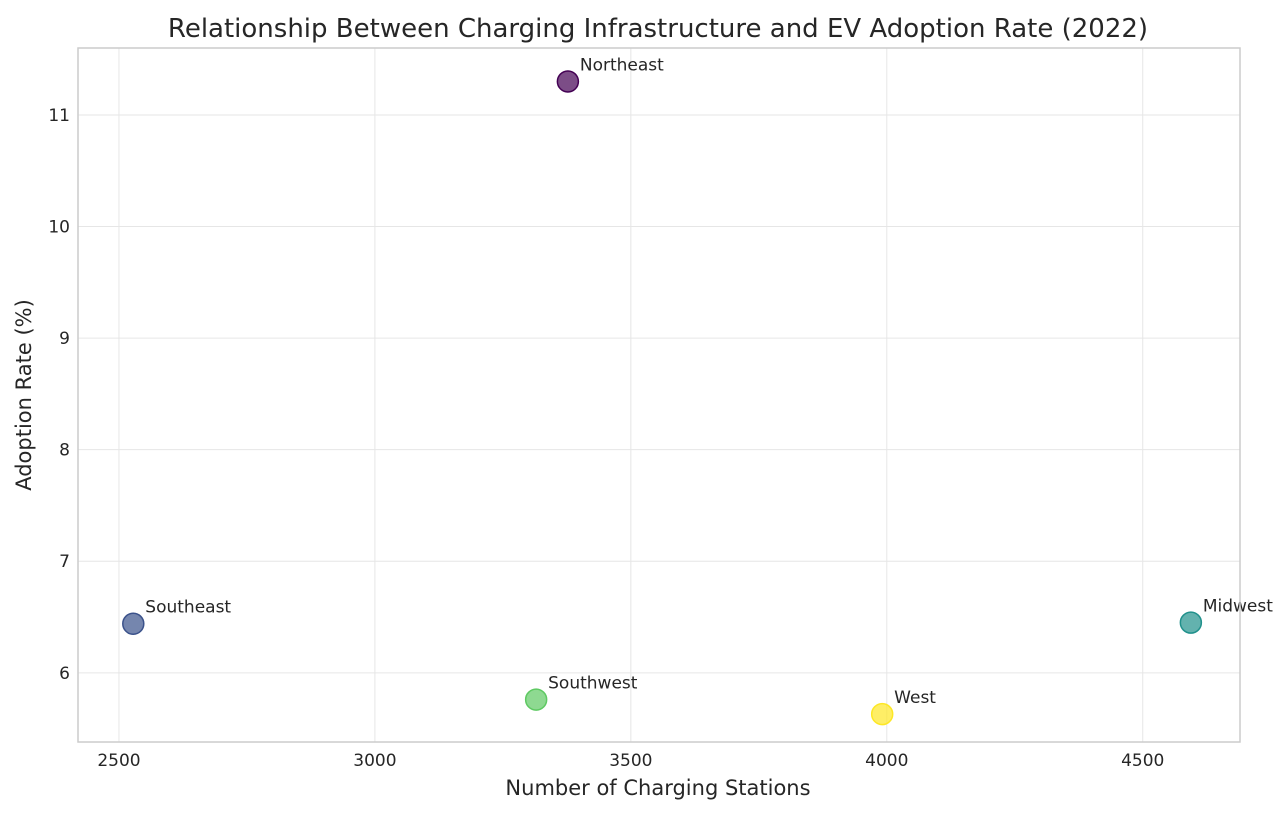  Describe the element at coordinates (118, 761) in the screenshot. I see `x-tick-label: 2500` at that location.